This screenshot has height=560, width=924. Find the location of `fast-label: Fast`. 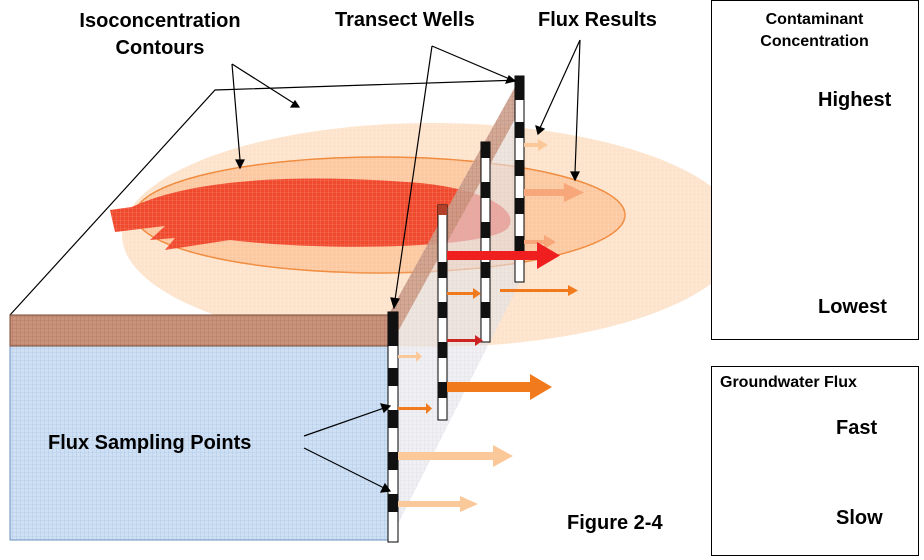

fast-label: Fast is located at coordinates (857, 428).